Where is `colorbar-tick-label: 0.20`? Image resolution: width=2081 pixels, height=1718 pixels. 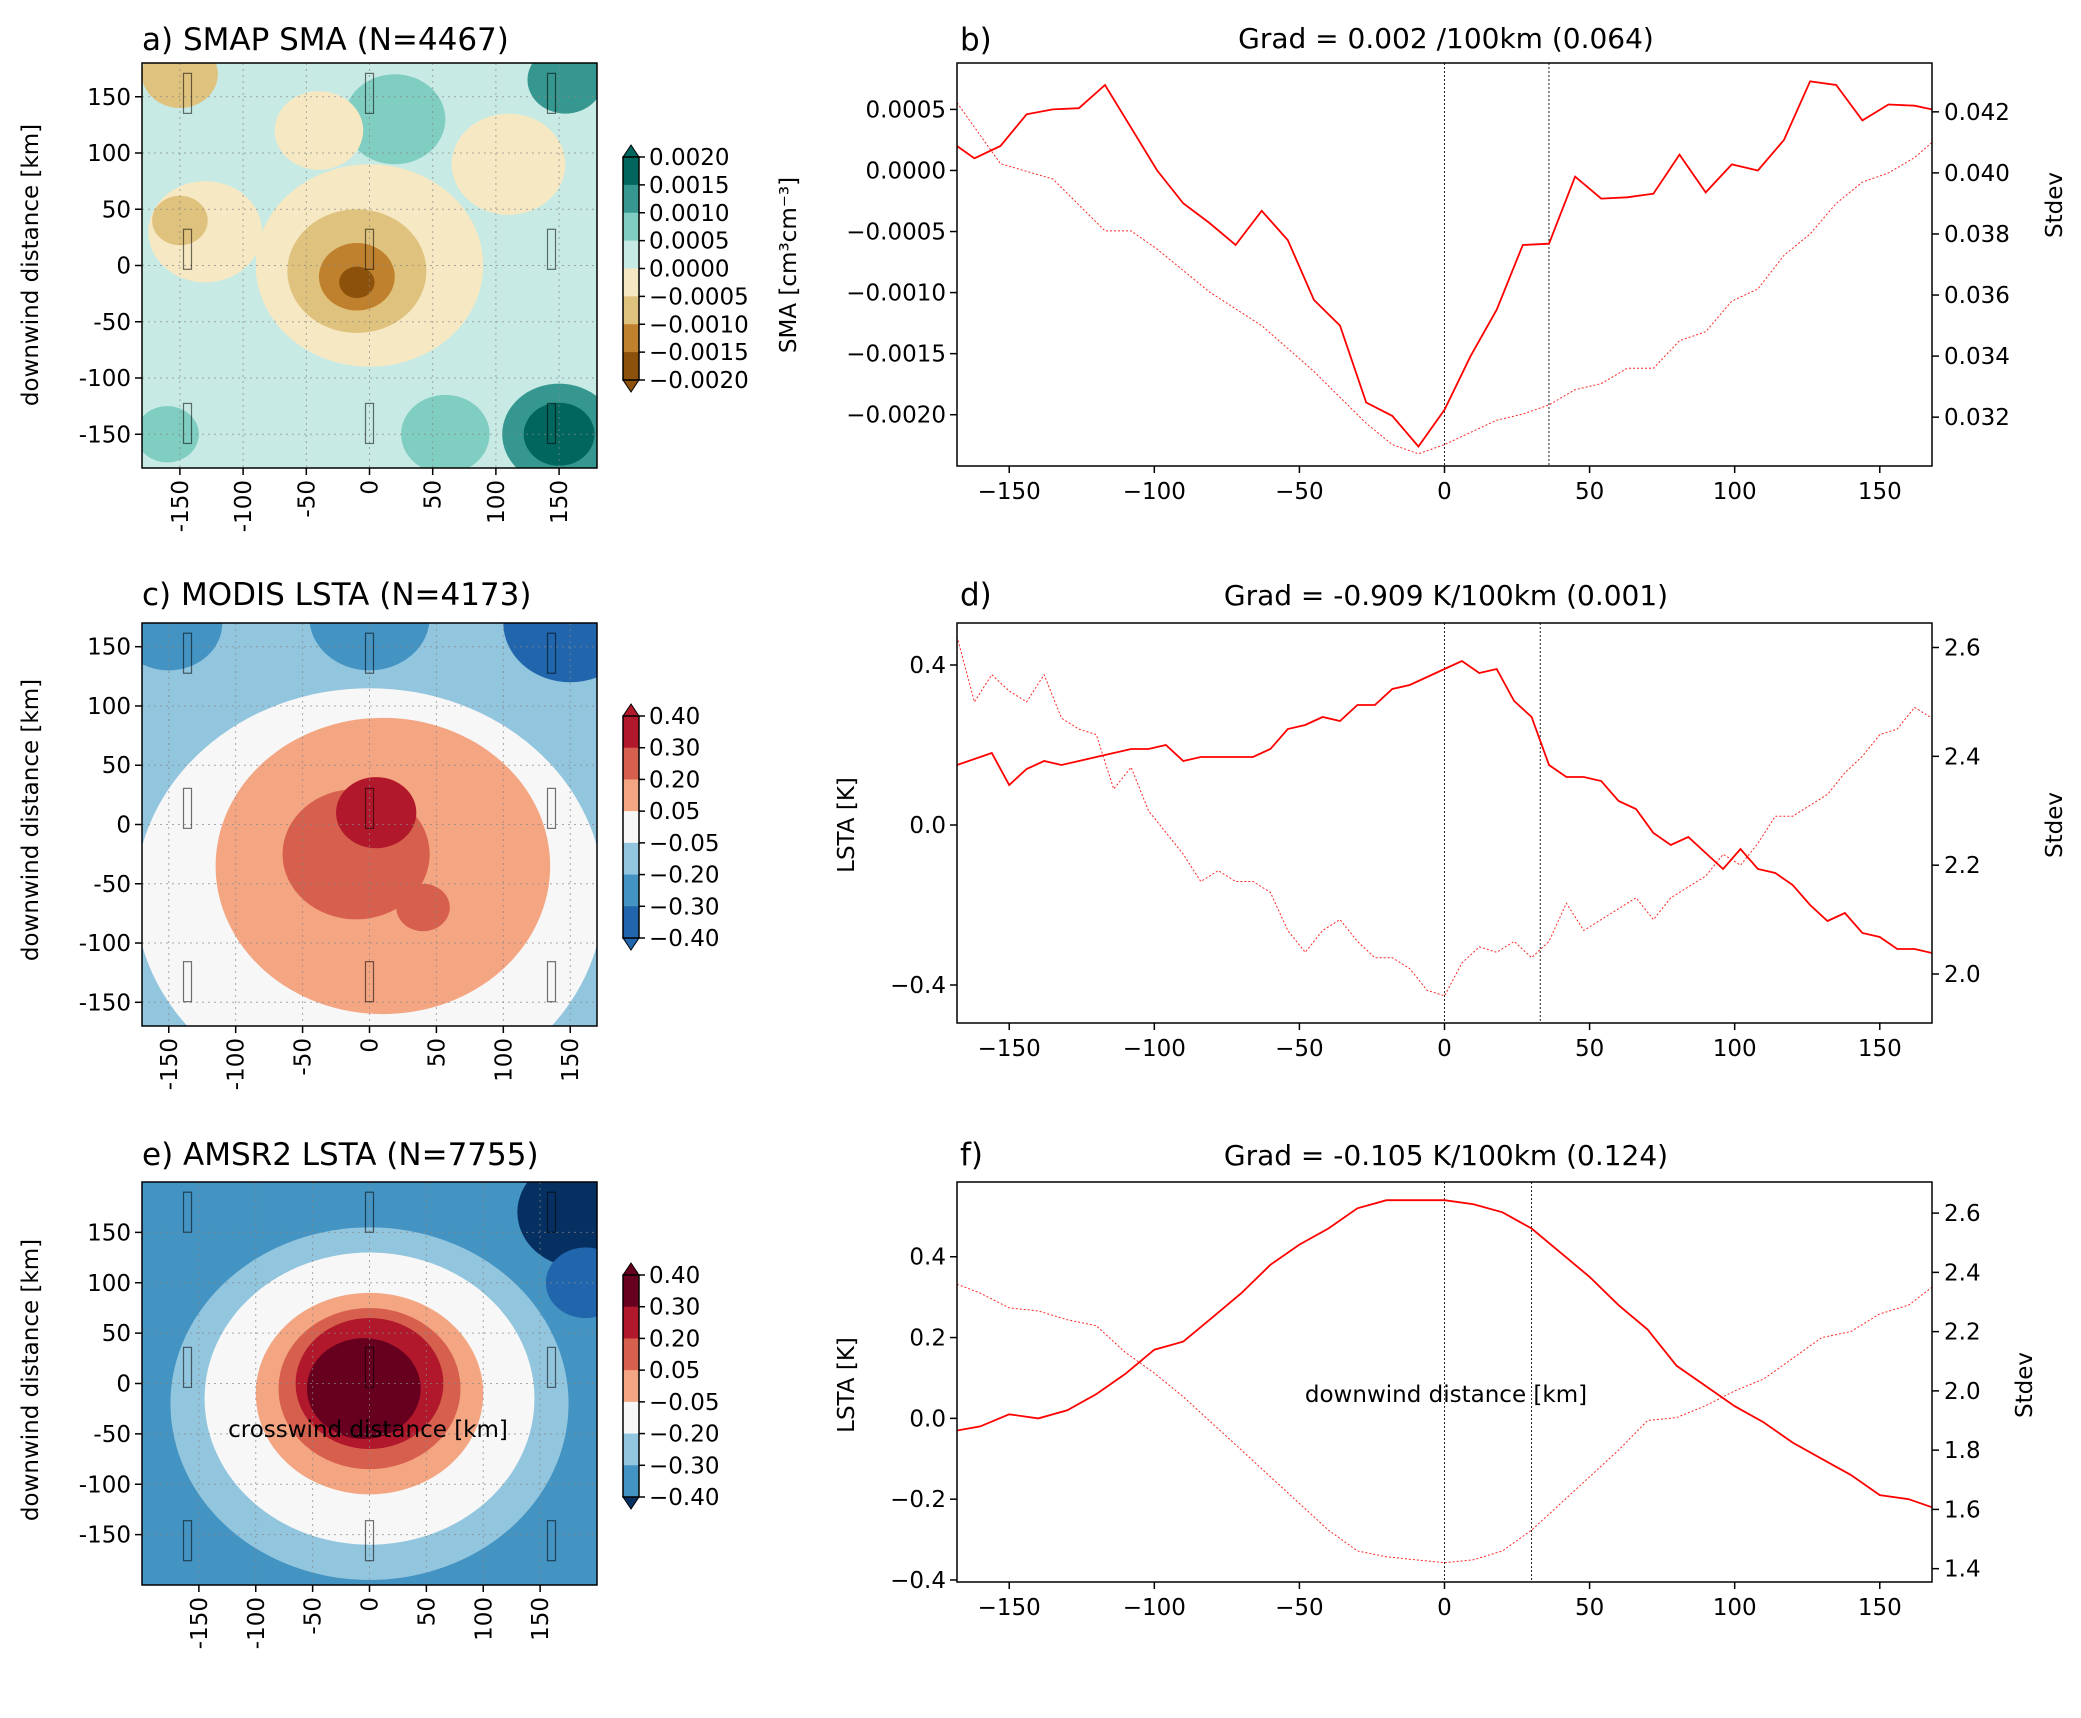 colorbar-tick-label: 0.20 is located at coordinates (674, 780).